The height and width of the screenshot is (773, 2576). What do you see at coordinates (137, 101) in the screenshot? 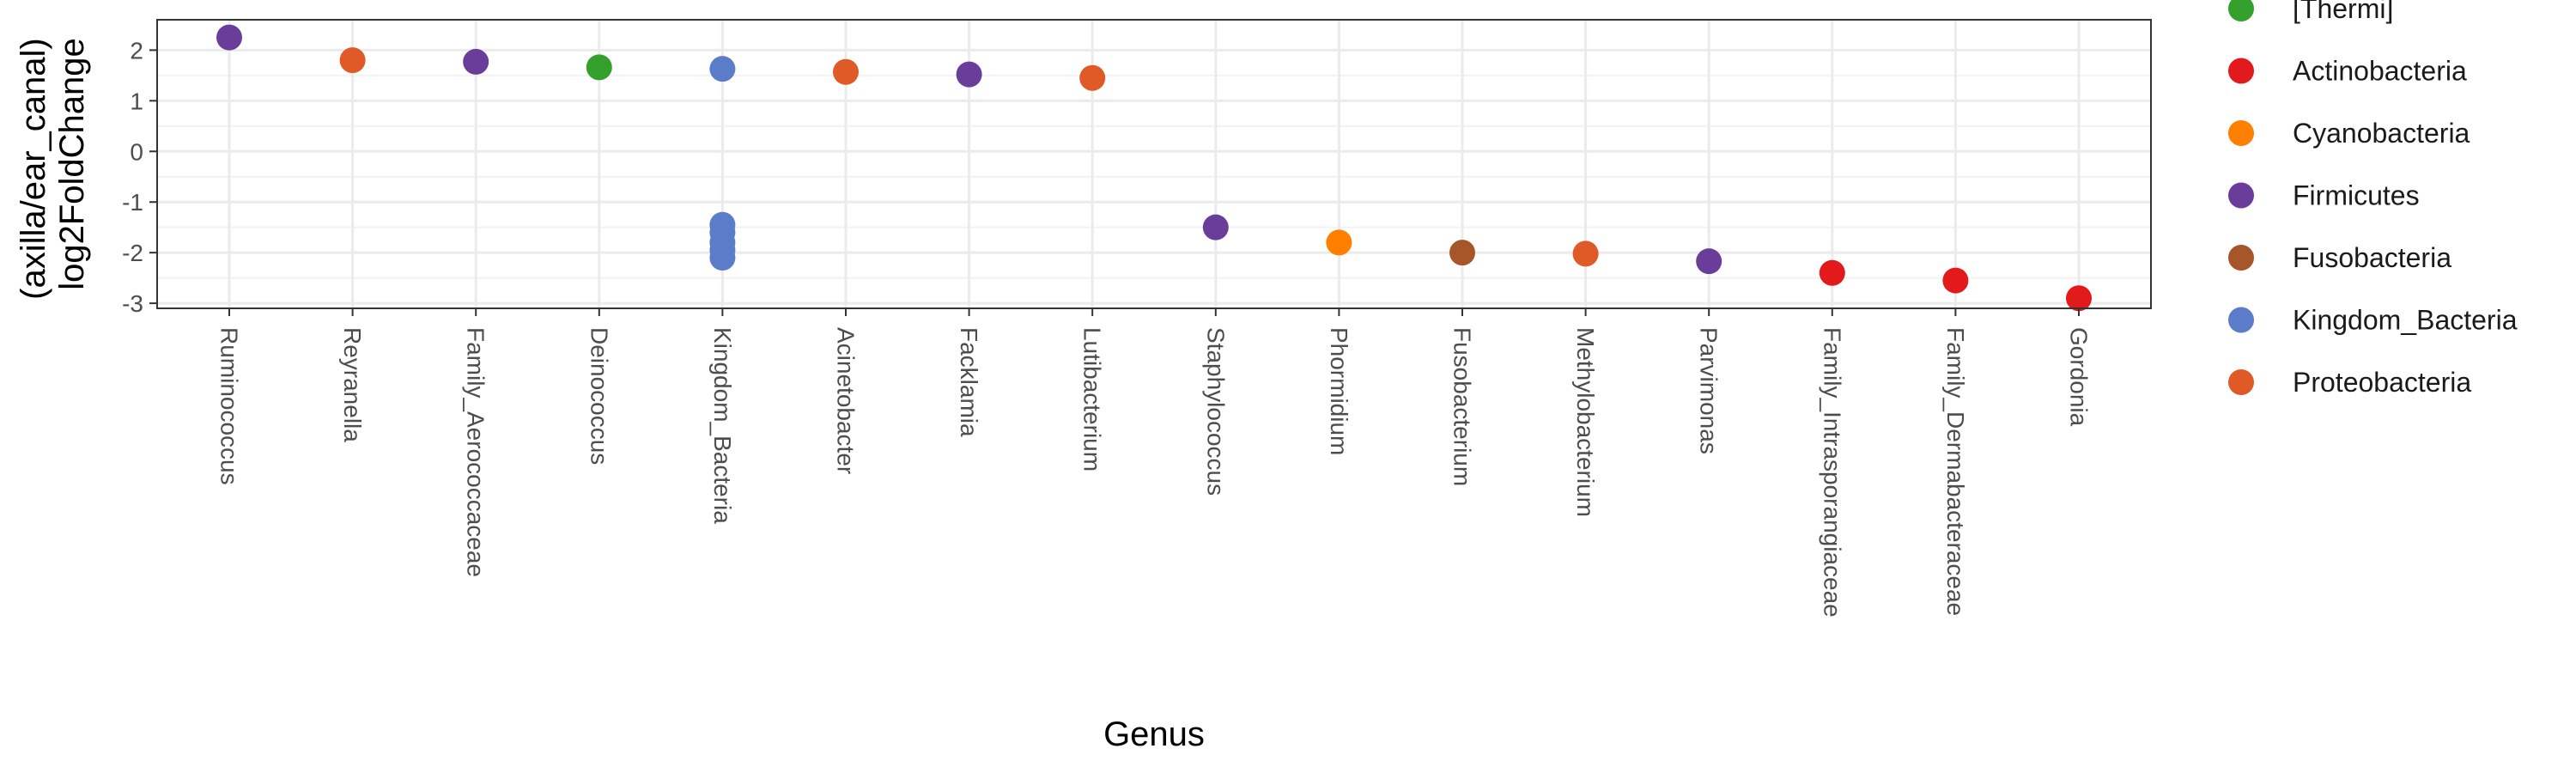
I see `y-tick-label: 1` at bounding box center [137, 101].